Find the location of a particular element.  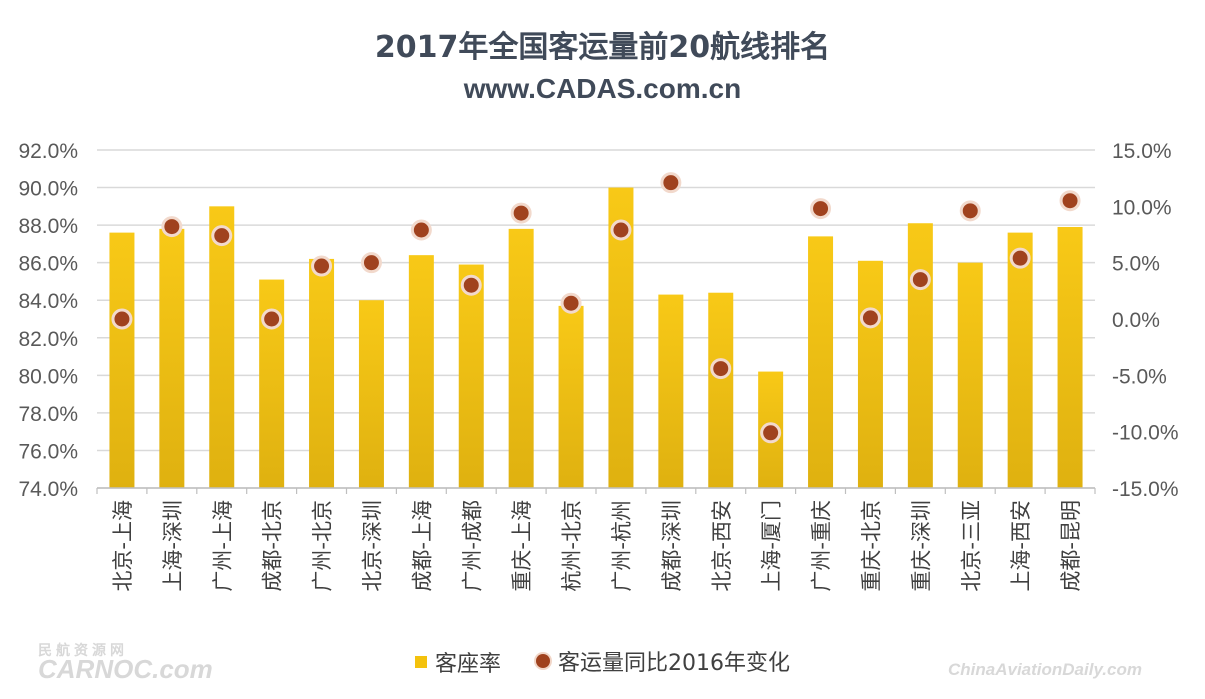

x-category-label: 广州-上海 is located at coordinates (223, 546).